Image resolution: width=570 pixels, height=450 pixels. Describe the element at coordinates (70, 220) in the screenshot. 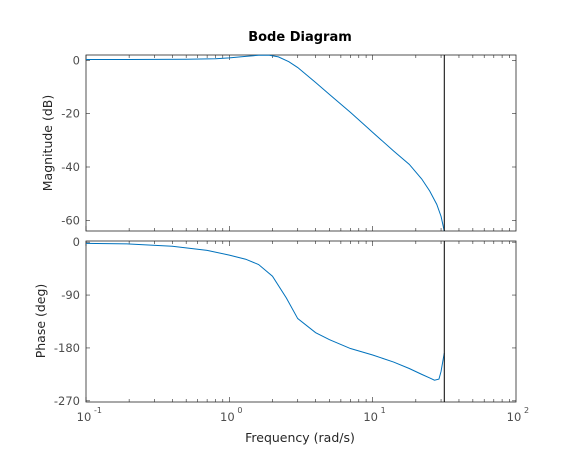

I see `magnitude-y-tick-label: -60` at that location.